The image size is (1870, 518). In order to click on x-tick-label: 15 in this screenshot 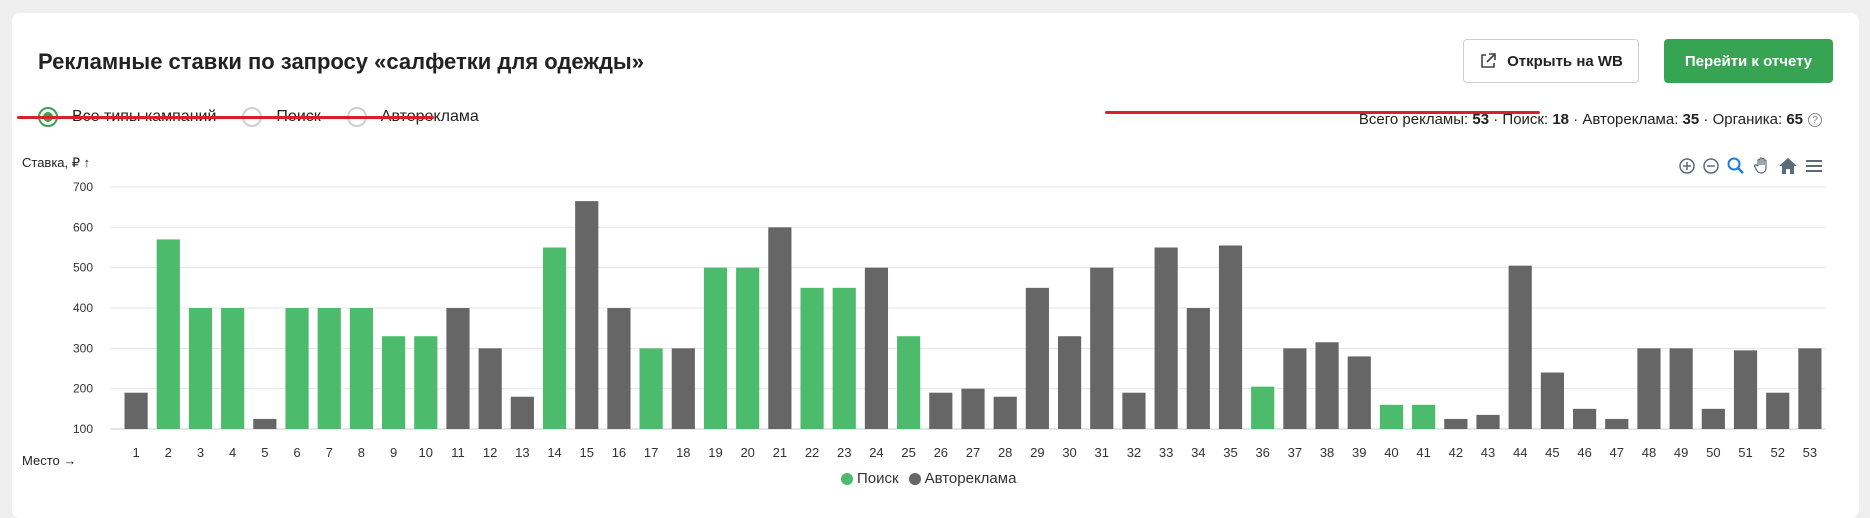, I will do `click(587, 452)`.